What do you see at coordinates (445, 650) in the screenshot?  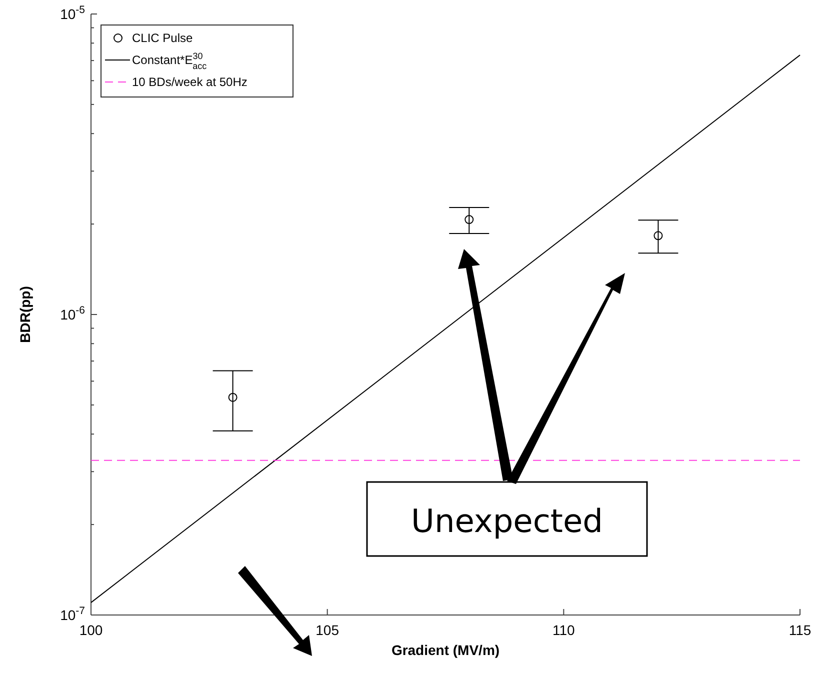 I see `x-axis-title: Gradient (MV/m)` at bounding box center [445, 650].